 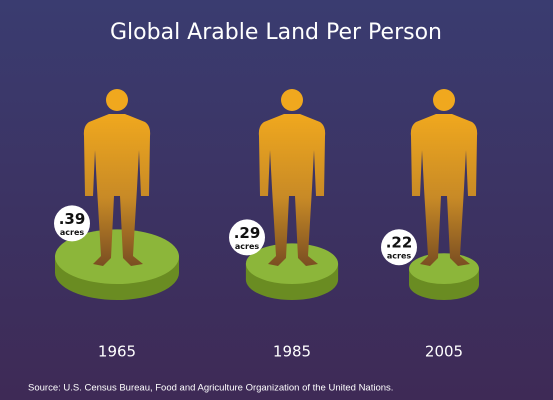 What do you see at coordinates (292, 352) in the screenshot?
I see `category-label: 1985` at bounding box center [292, 352].